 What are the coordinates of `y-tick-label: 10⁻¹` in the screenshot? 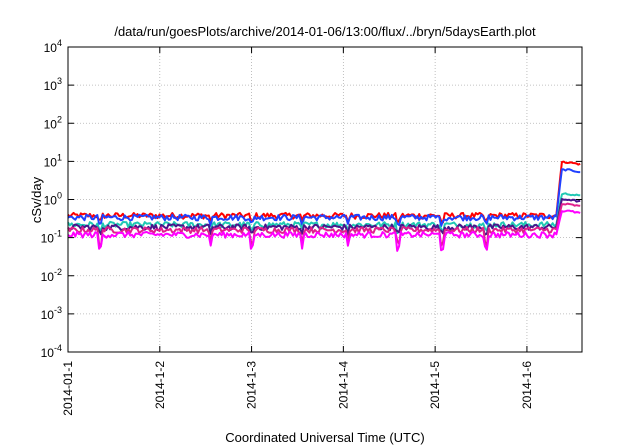 It's located at (51, 237).